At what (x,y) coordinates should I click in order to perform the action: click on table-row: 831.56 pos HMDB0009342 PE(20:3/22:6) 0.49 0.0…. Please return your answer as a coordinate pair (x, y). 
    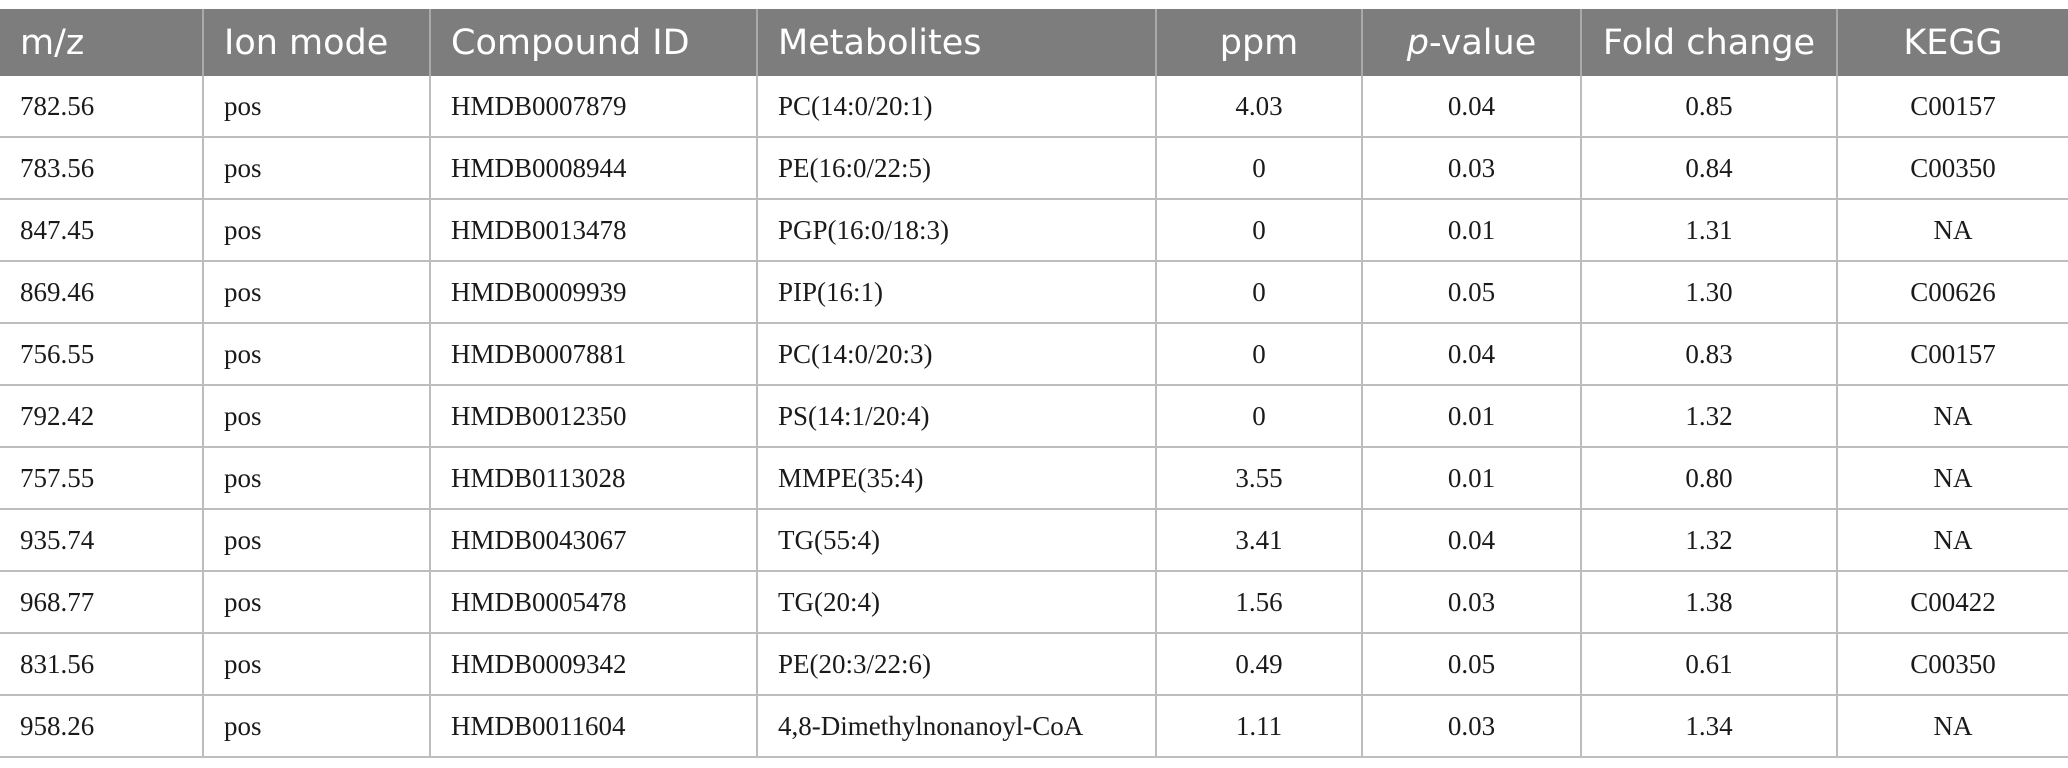
    Looking at the image, I should click on (1034, 664).